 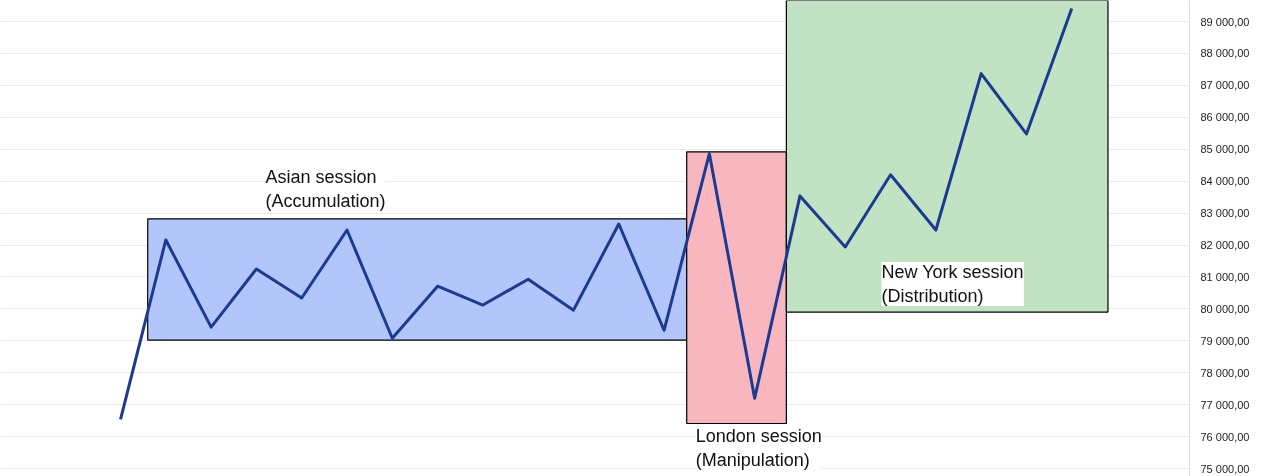 I want to click on y-tick-label: 82 000,00, so click(x=1225, y=245).